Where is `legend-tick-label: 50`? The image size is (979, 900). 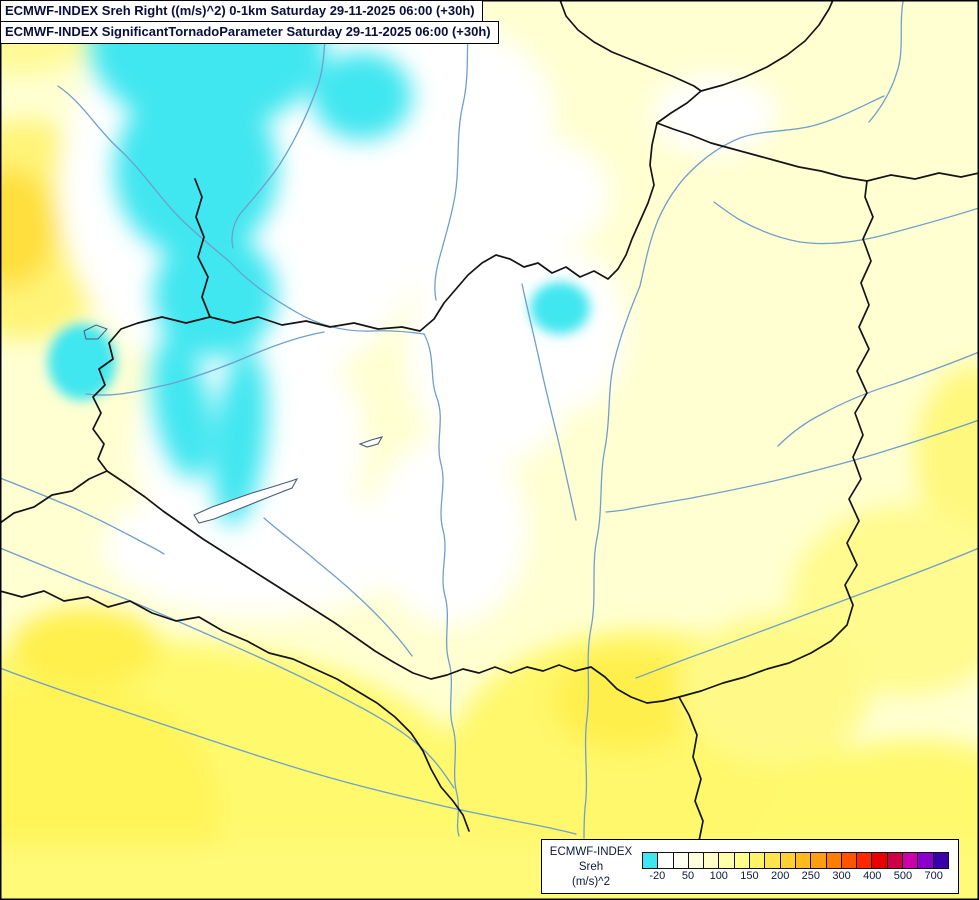 legend-tick-label: 50 is located at coordinates (688, 875).